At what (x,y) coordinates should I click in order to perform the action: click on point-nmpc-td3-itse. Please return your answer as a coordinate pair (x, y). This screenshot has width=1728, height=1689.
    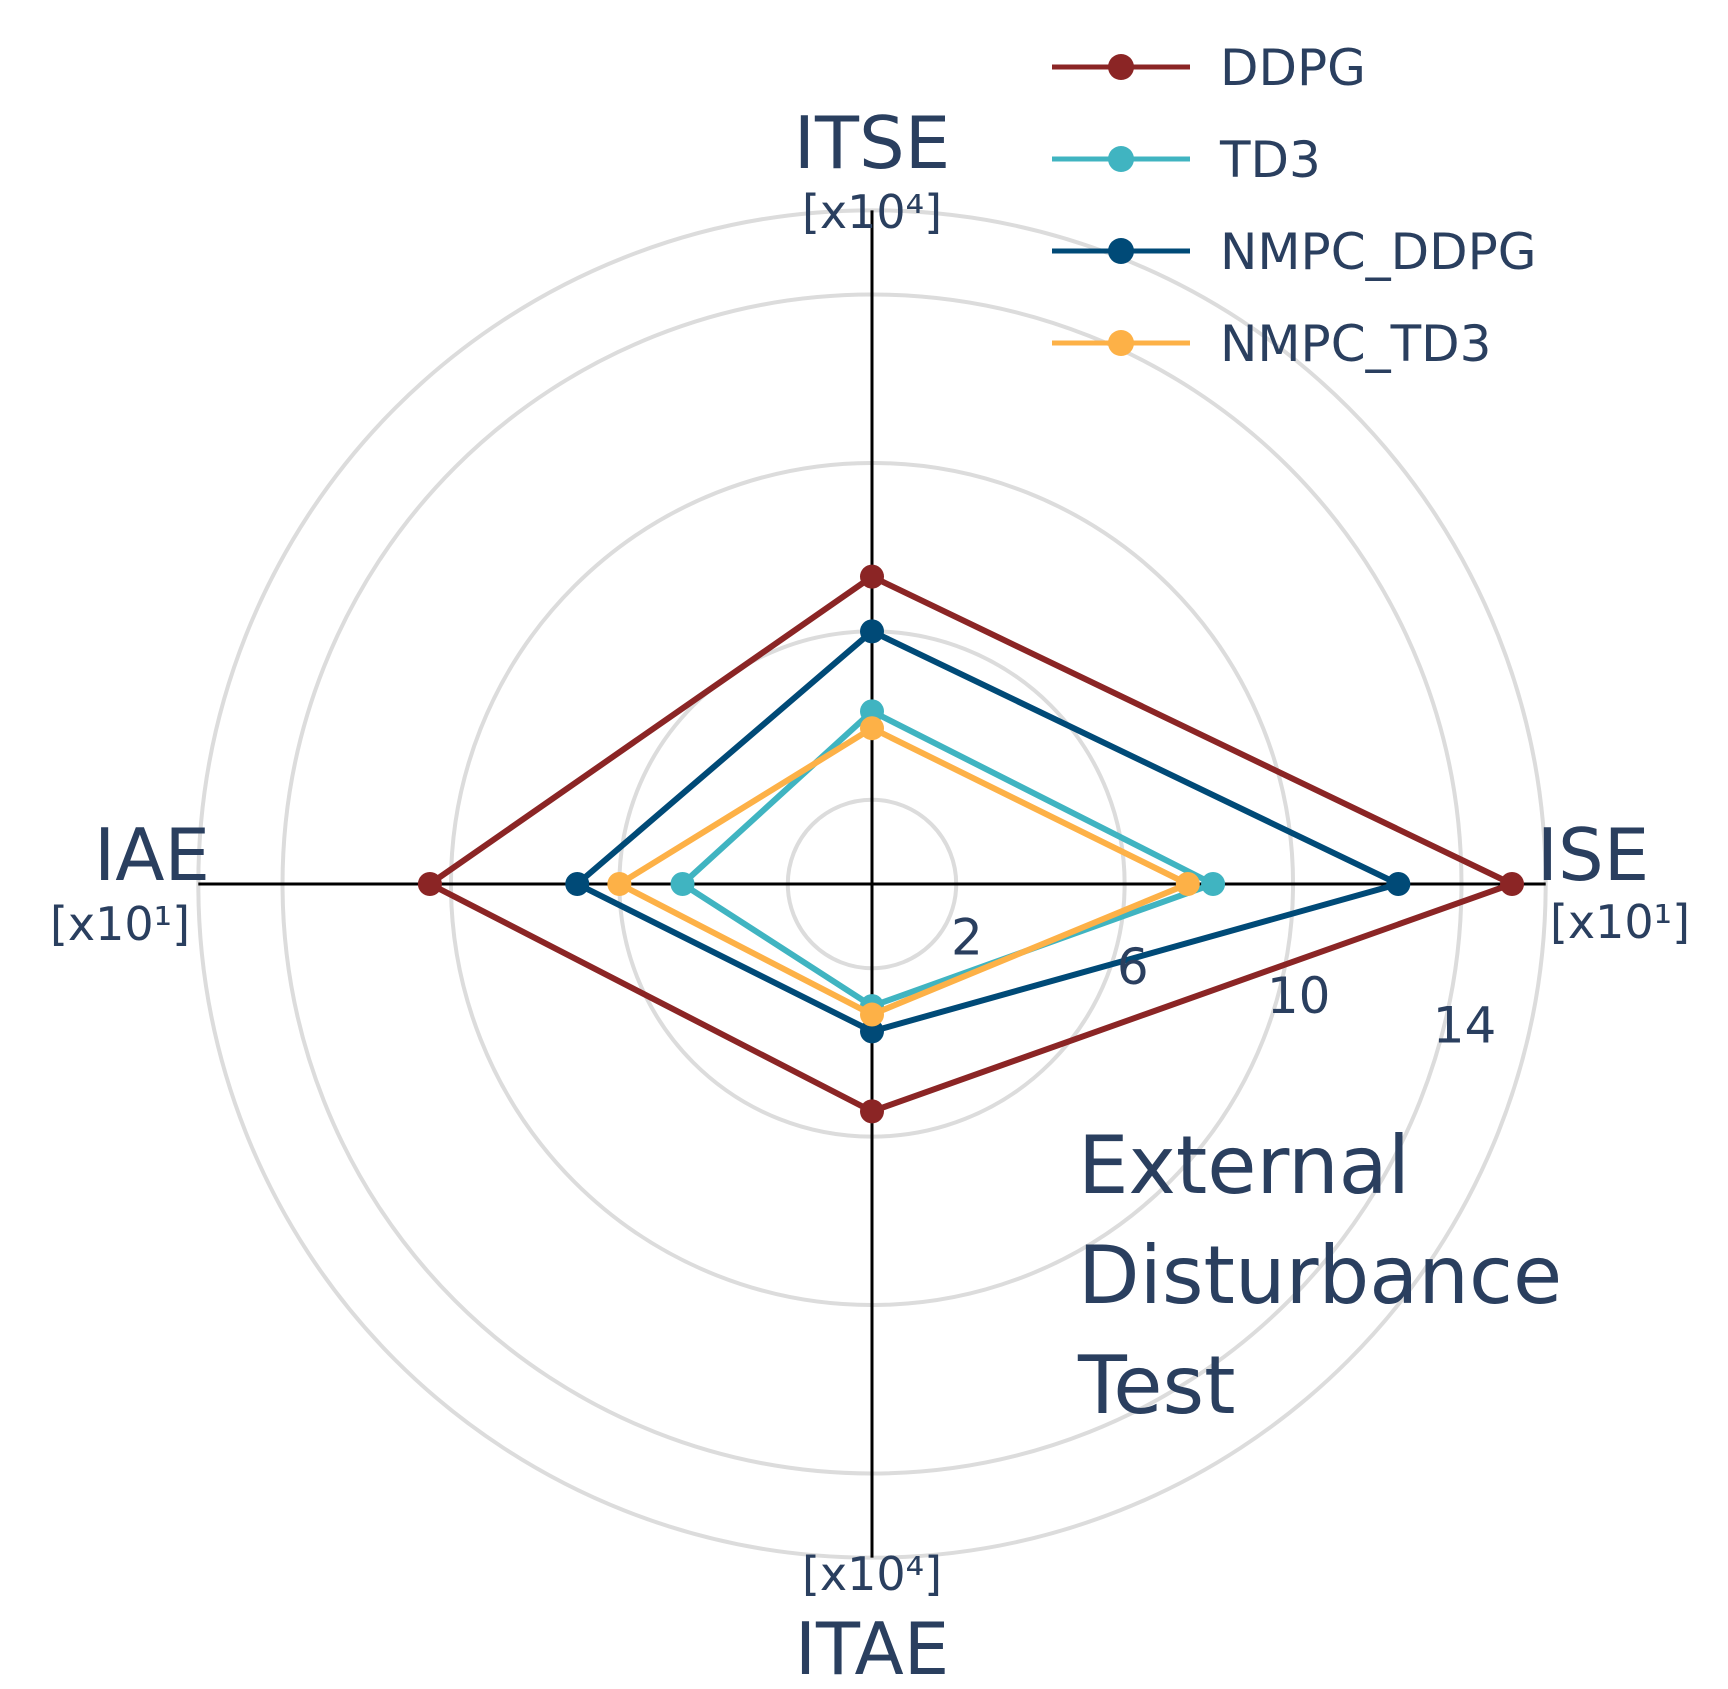
    Looking at the image, I should click on (872, 728).